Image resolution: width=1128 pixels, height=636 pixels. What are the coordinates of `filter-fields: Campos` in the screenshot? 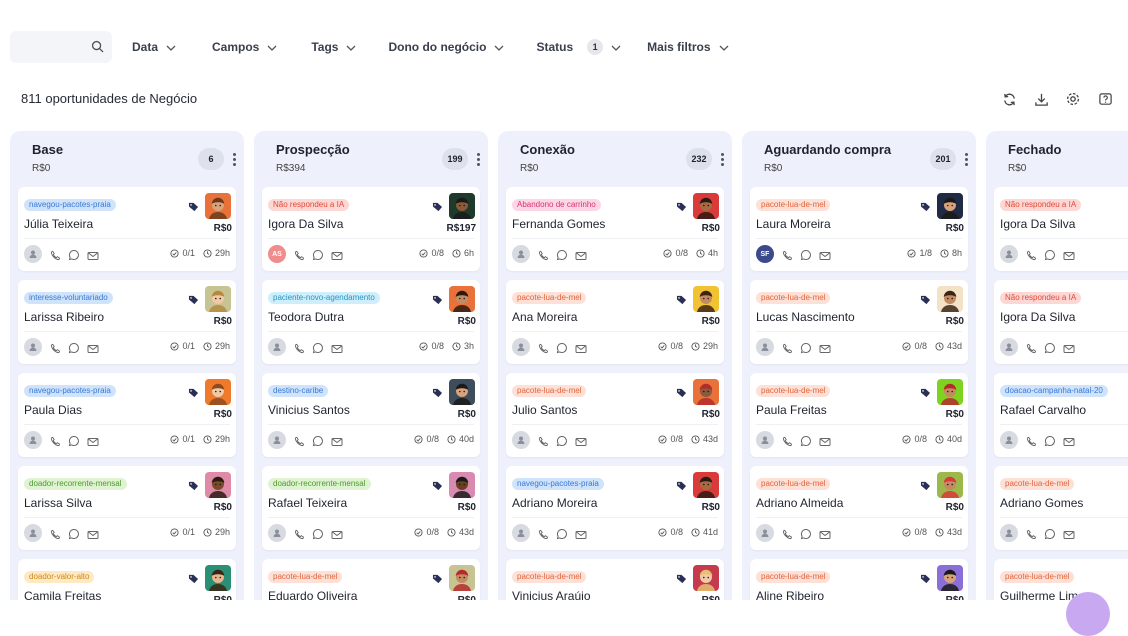 It's located at (244, 47).